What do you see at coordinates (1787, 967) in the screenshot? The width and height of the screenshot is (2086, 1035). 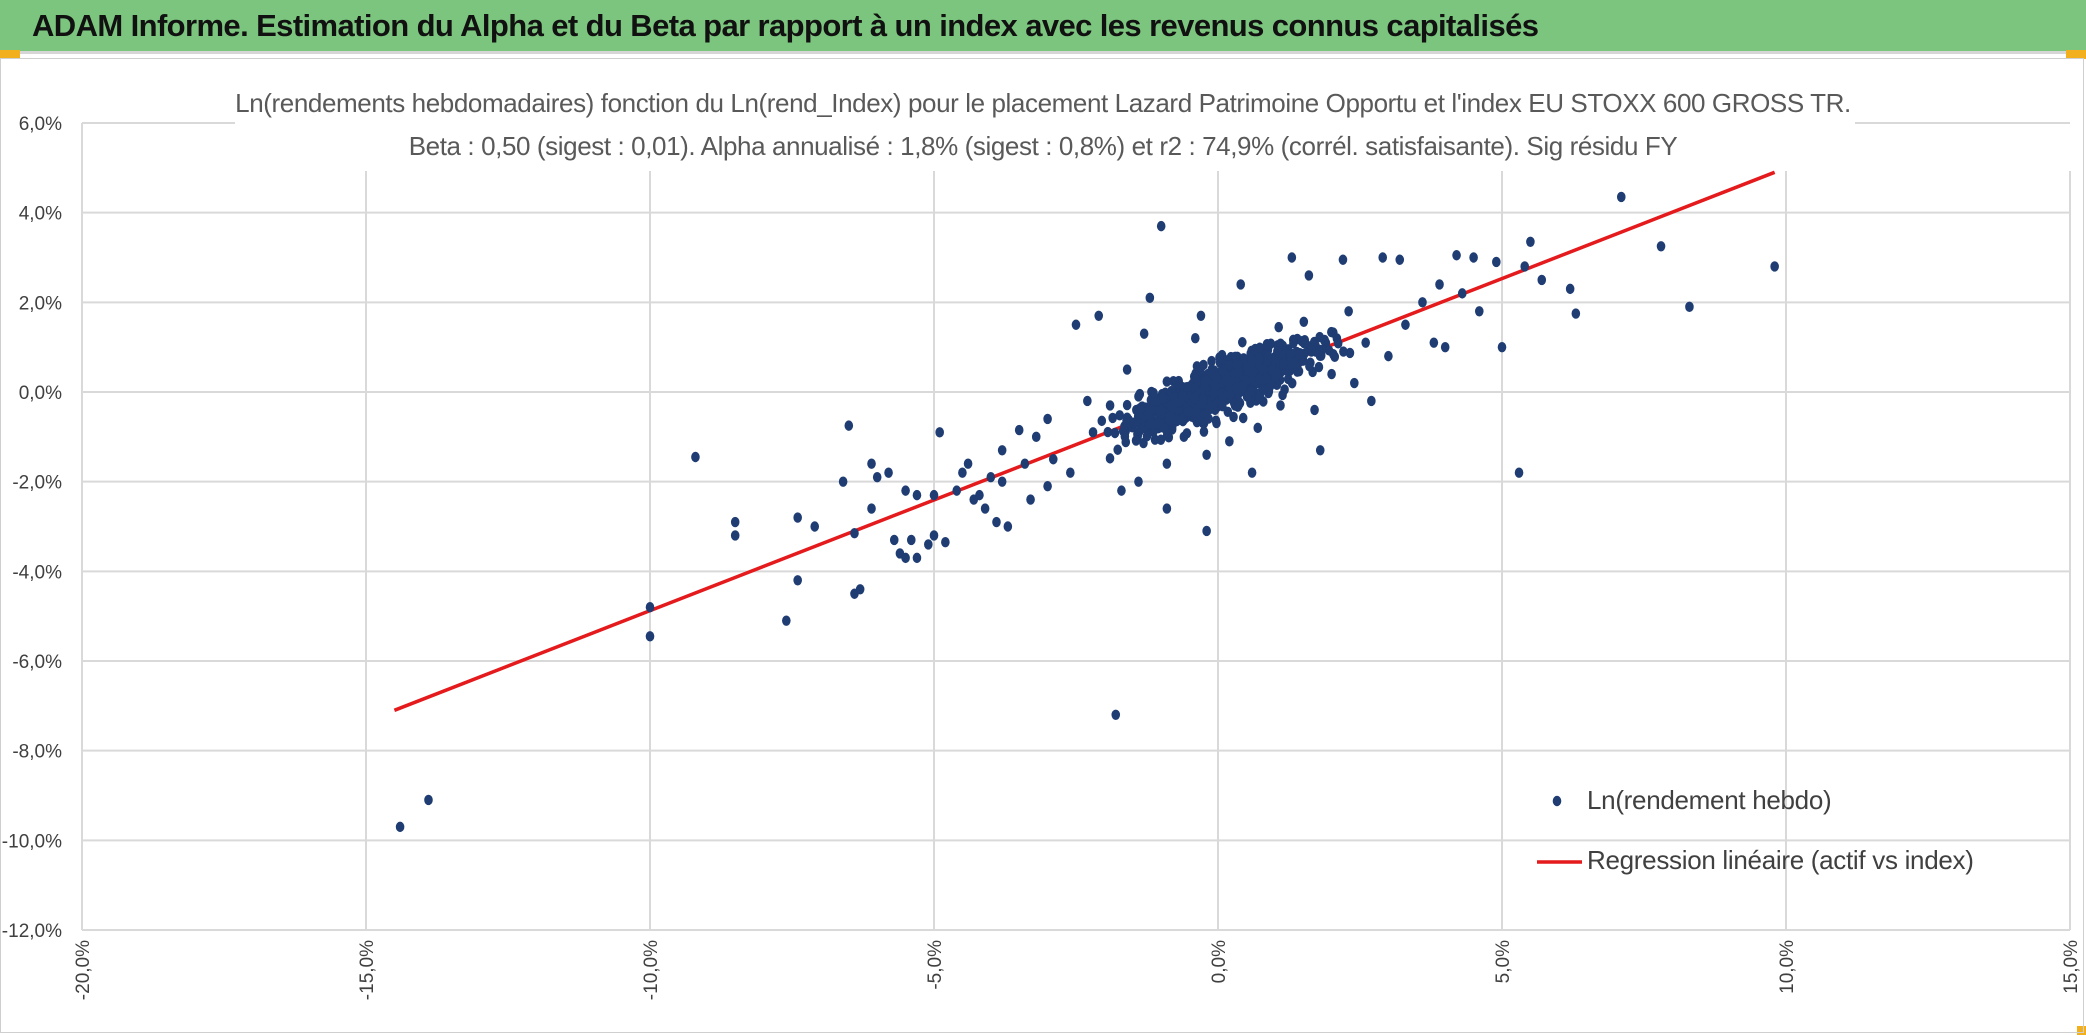 I see `x-tick-label: 10,0%` at bounding box center [1787, 967].